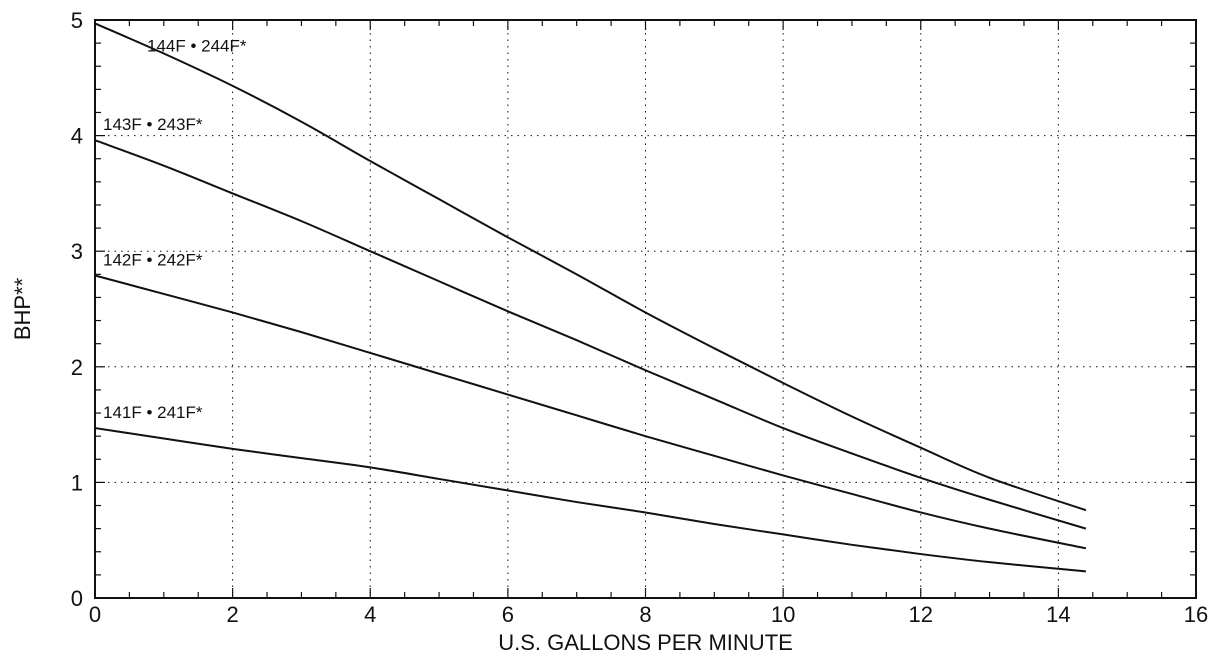 The height and width of the screenshot is (658, 1217). Describe the element at coordinates (153, 259) in the screenshot. I see `series-label: 142F • 242F*` at that location.